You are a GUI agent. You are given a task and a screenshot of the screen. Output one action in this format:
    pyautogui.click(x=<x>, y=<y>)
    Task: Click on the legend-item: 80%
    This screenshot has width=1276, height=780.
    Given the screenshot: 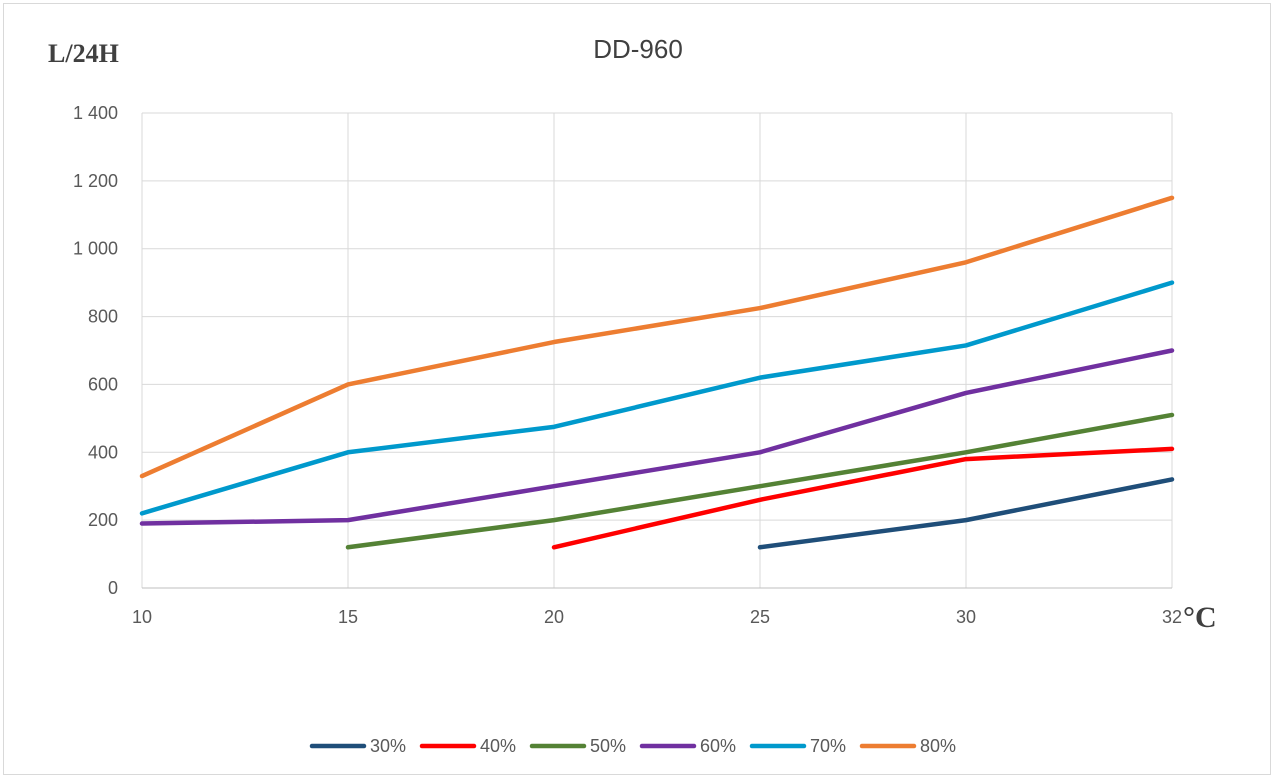 What is the action you would take?
    pyautogui.click(x=907, y=746)
    